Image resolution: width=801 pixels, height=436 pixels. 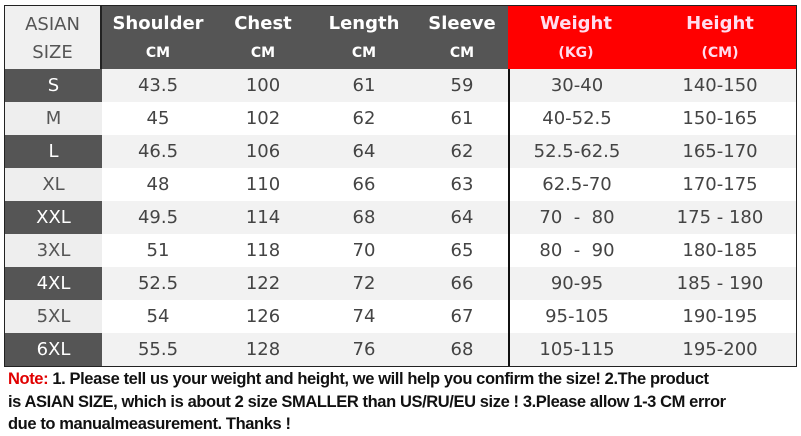 What do you see at coordinates (364, 184) in the screenshot?
I see `cell-length: 66` at bounding box center [364, 184].